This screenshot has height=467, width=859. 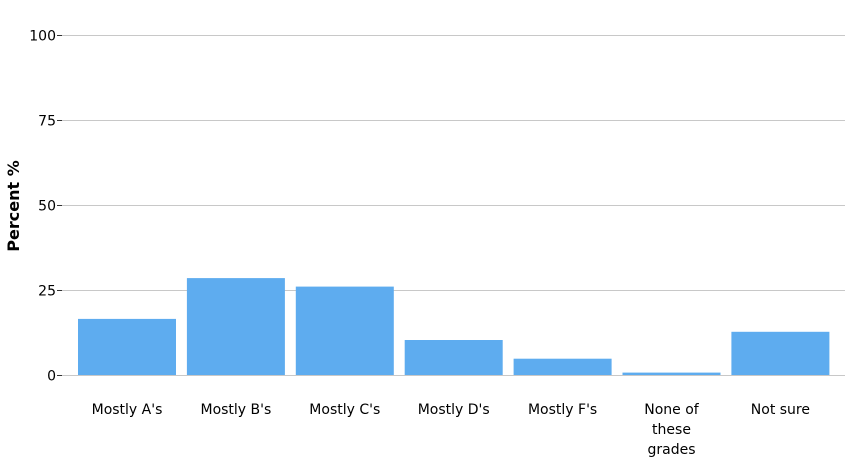 I want to click on x-category-label: Mostly C's, so click(x=344, y=410).